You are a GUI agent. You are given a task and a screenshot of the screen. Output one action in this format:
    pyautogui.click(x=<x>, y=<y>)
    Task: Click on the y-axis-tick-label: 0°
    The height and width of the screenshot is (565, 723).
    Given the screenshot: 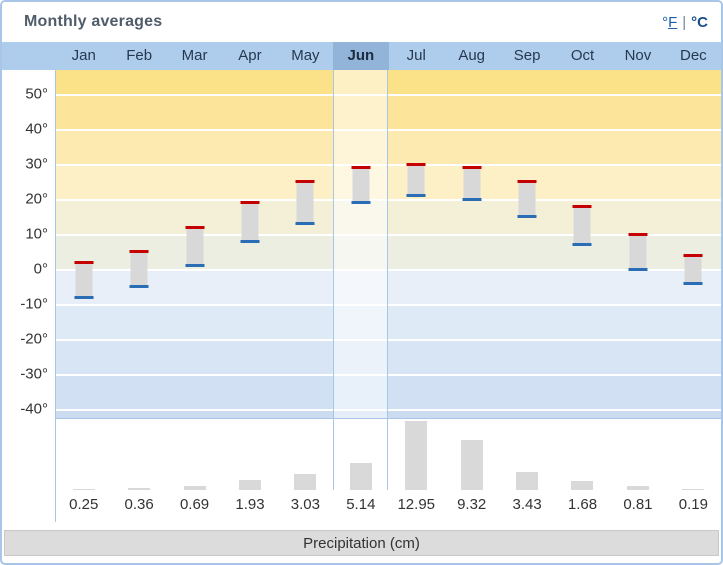 What is the action you would take?
    pyautogui.click(x=40, y=269)
    